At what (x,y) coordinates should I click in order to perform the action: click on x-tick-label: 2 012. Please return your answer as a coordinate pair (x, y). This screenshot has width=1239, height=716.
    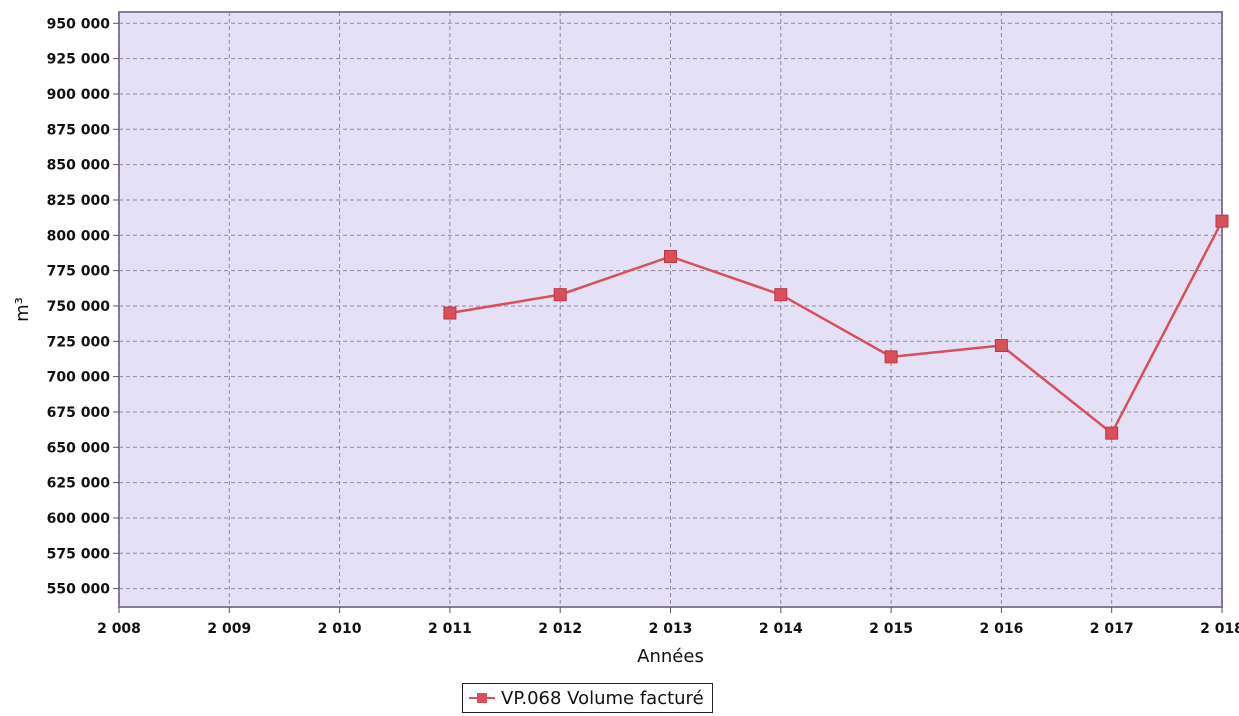
    Looking at the image, I should click on (560, 629).